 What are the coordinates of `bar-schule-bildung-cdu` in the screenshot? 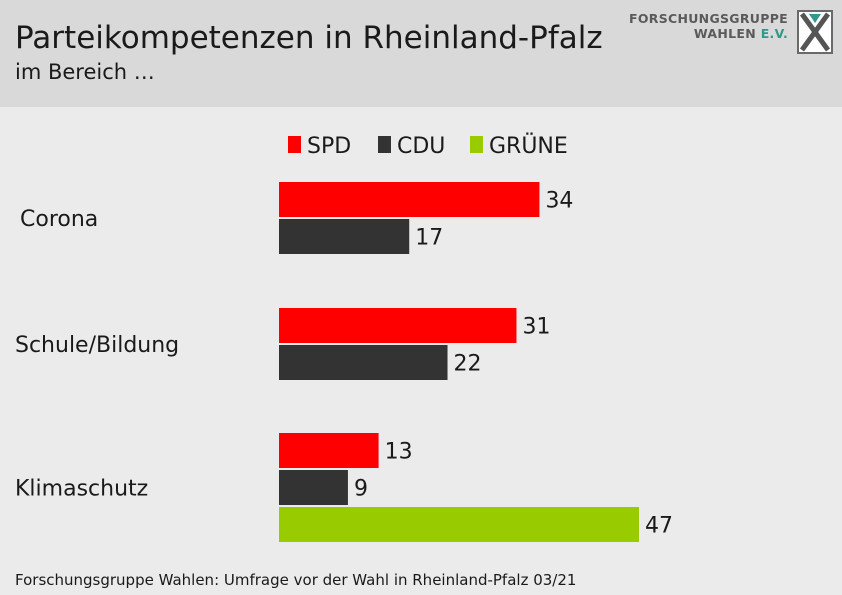 It's located at (363, 362).